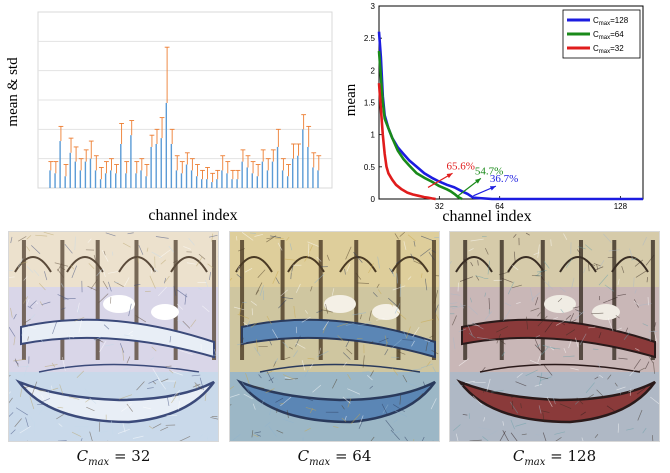  Describe the element at coordinates (486, 216) in the screenshot. I see `x-axis-label: channel index` at that location.